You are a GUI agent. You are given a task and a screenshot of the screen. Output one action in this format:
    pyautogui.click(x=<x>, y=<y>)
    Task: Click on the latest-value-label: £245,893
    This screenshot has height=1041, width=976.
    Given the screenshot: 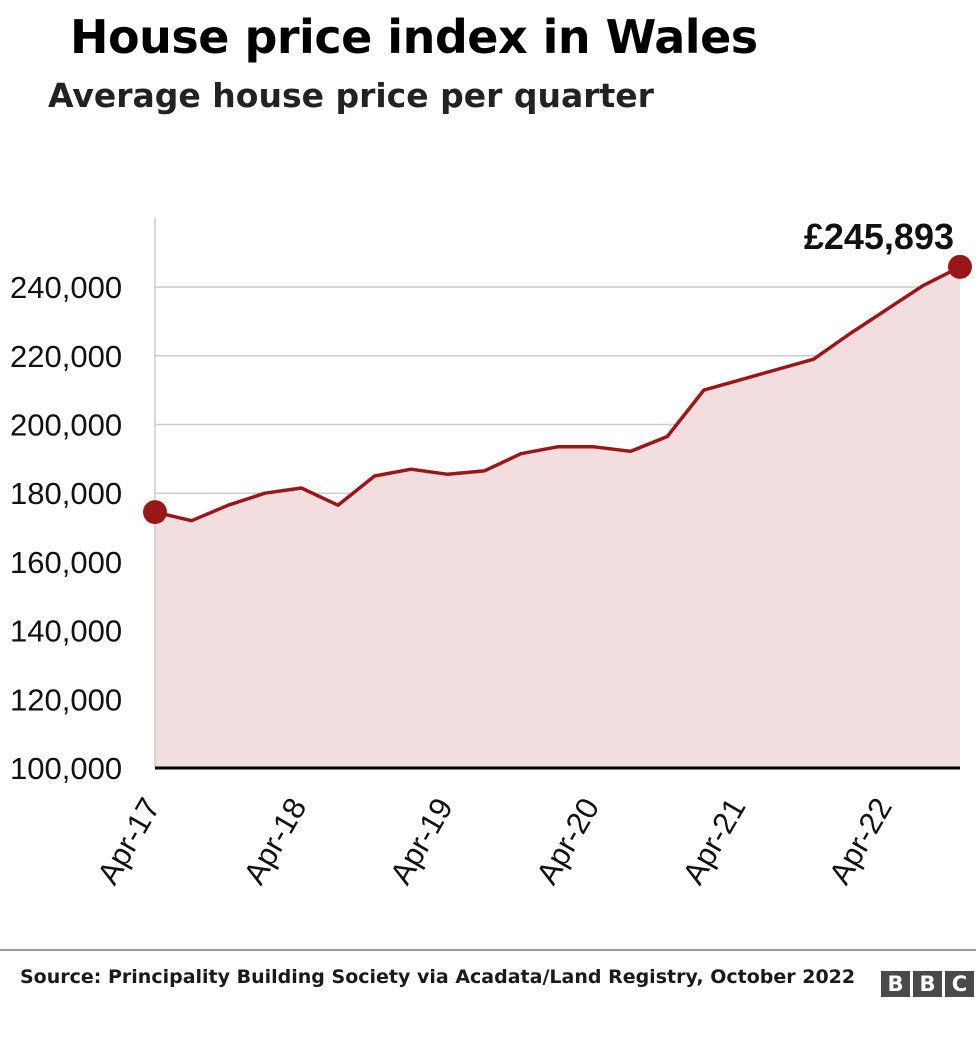 What is the action you would take?
    pyautogui.click(x=879, y=236)
    